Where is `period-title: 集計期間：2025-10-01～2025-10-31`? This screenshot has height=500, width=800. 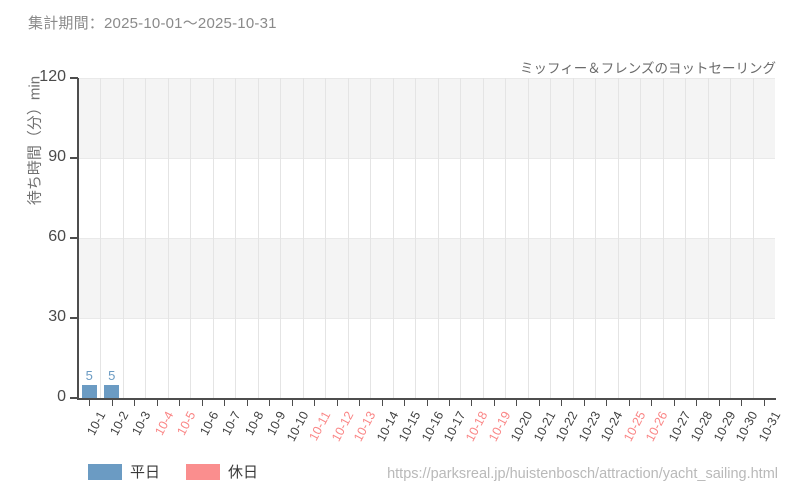
period-title: 集計期間：2025-10-01～2025-10-31 is located at coordinates (152, 23).